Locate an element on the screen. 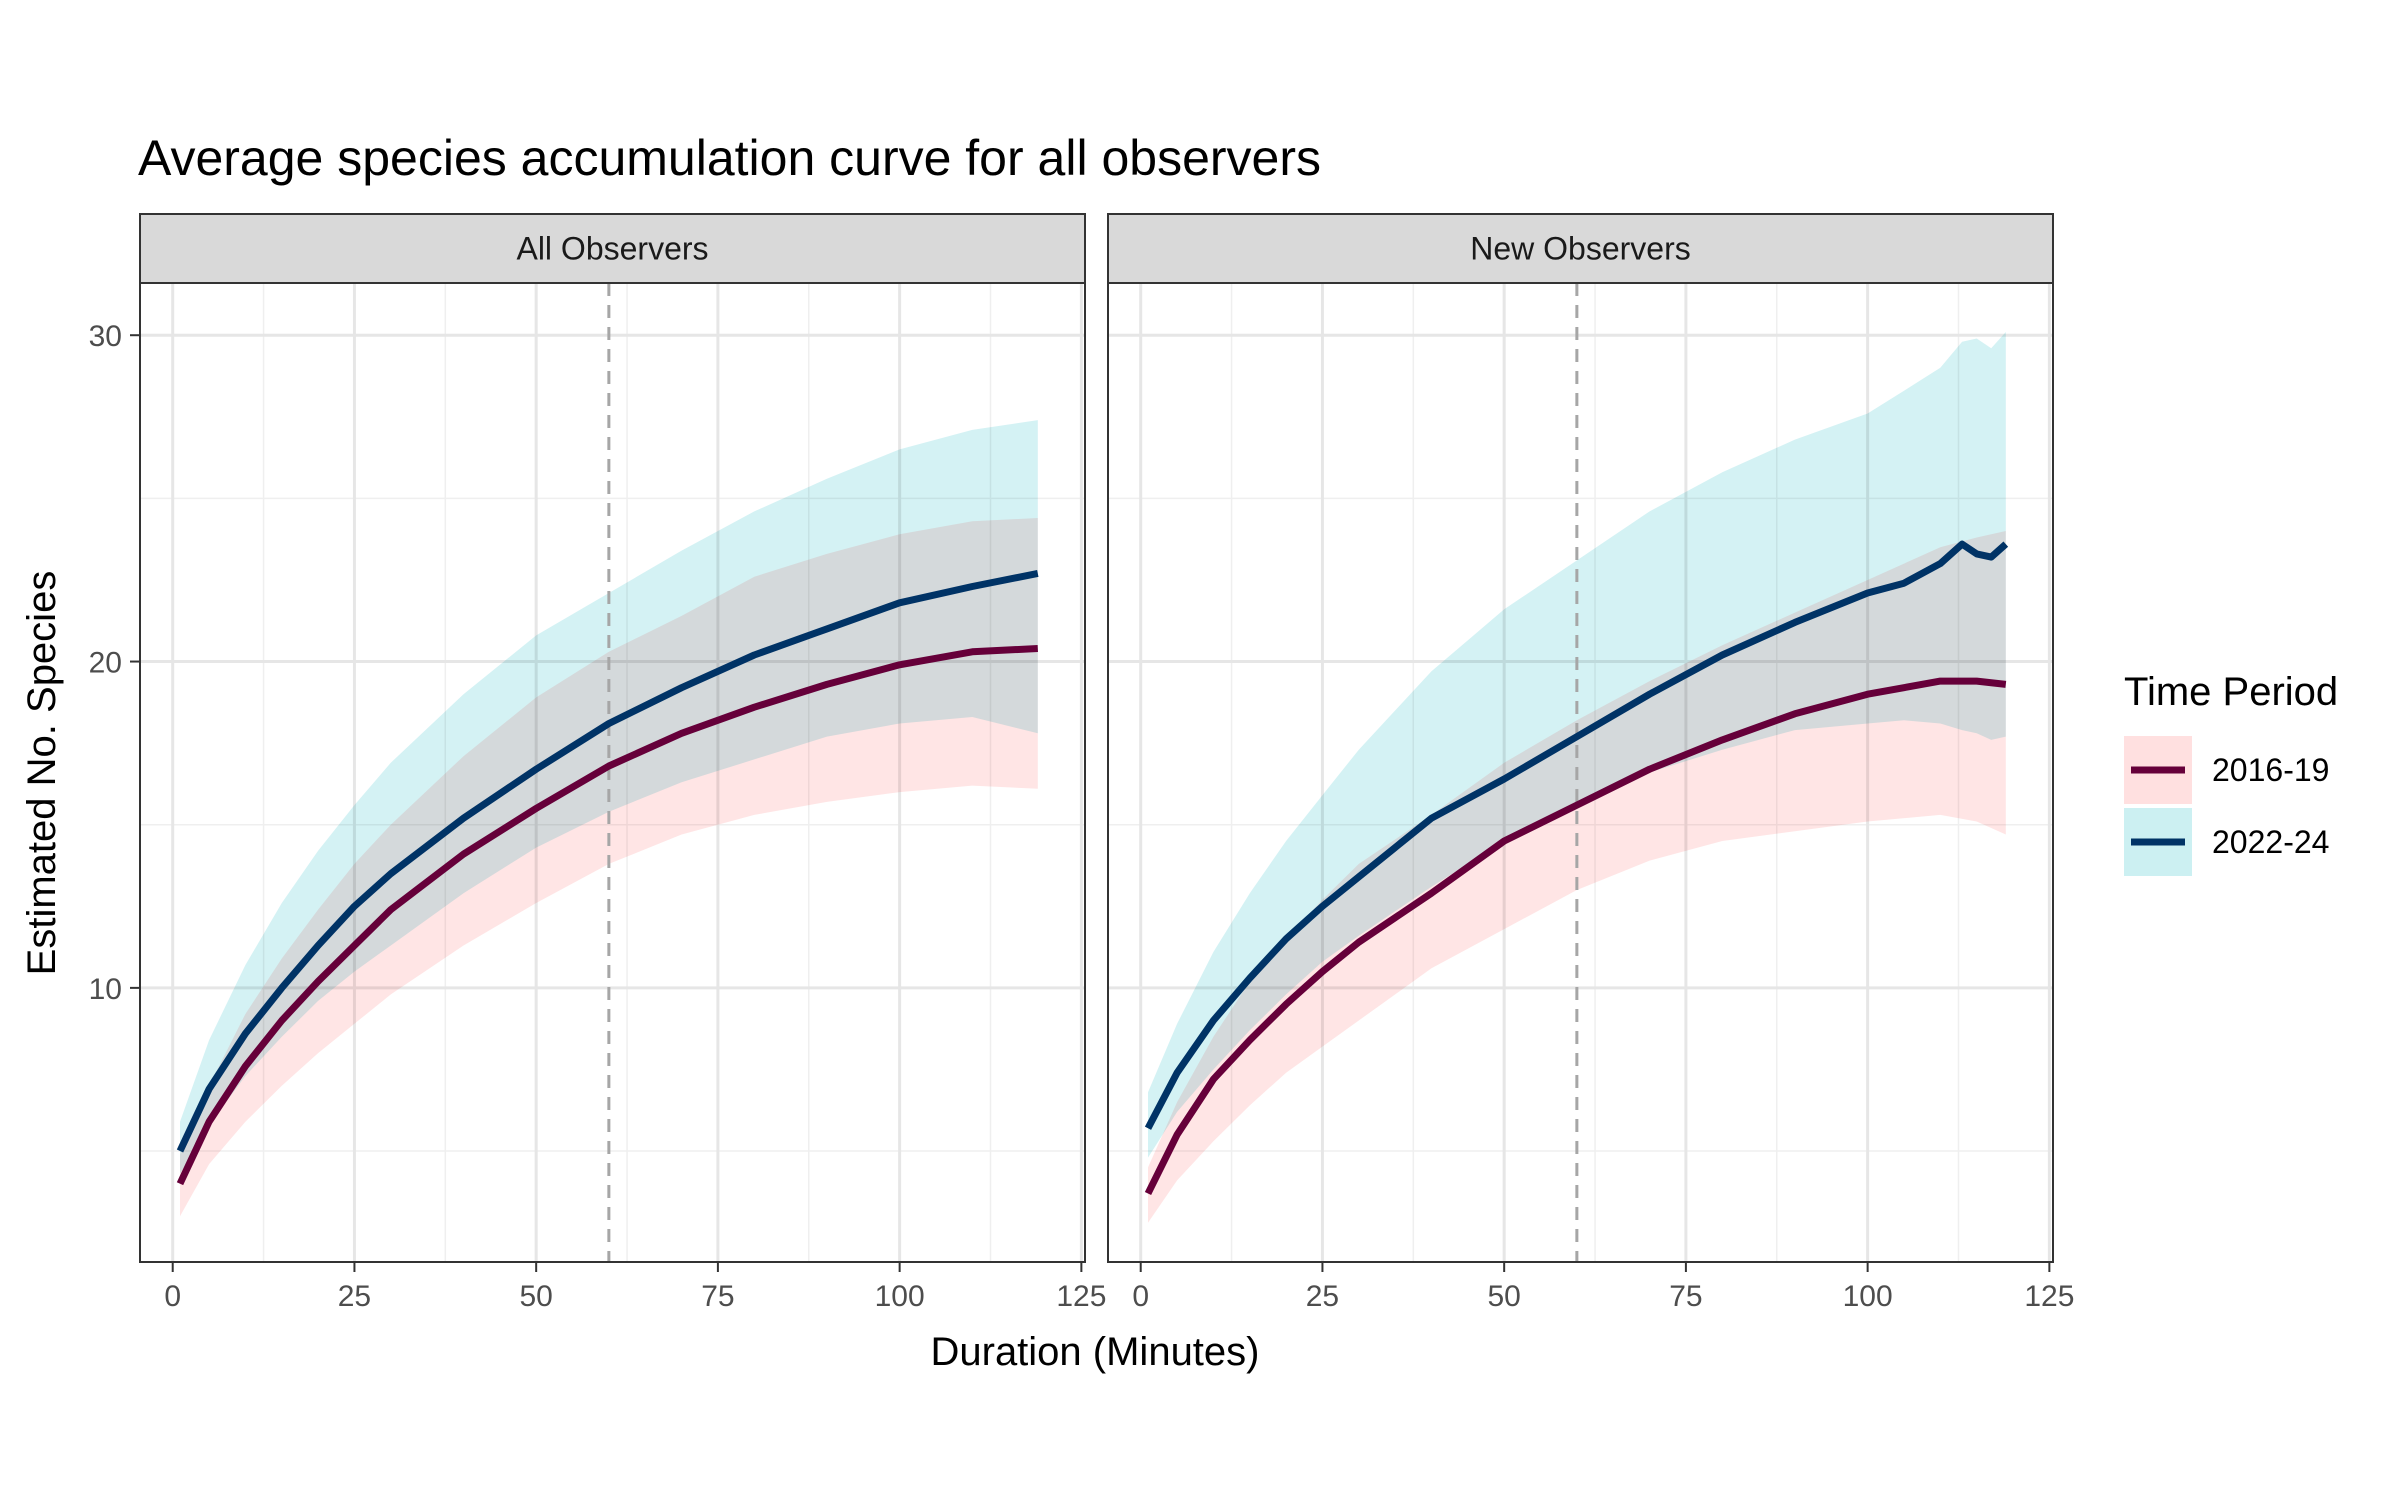  y-axis: 10 20 30 is located at coordinates (114, 663).